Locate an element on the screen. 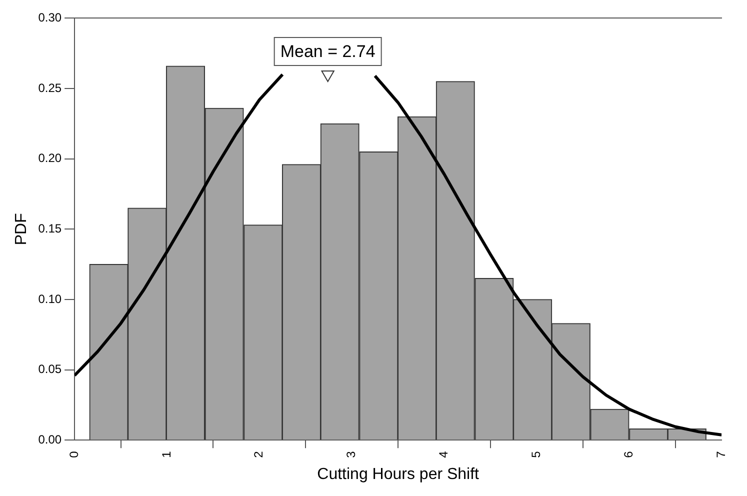 The width and height of the screenshot is (747, 496). annotation: Mean = 2.74 is located at coordinates (328, 52).